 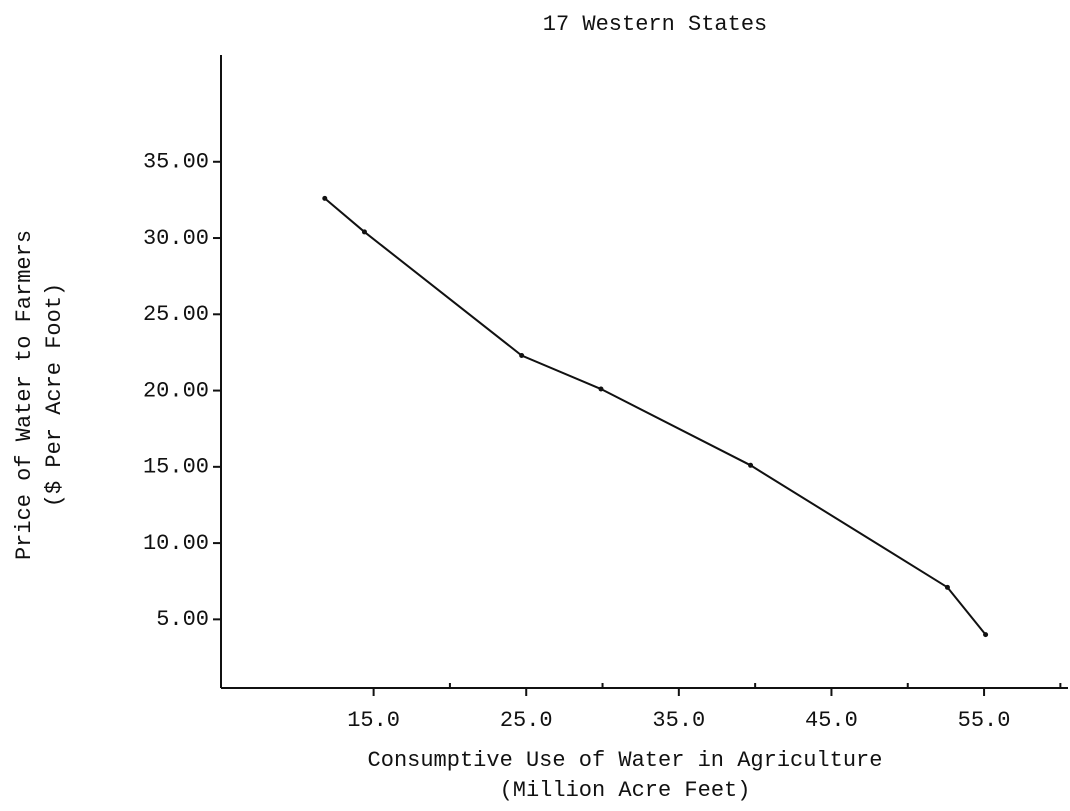 I want to click on y-tick-label: 30.00, so click(x=176, y=238).